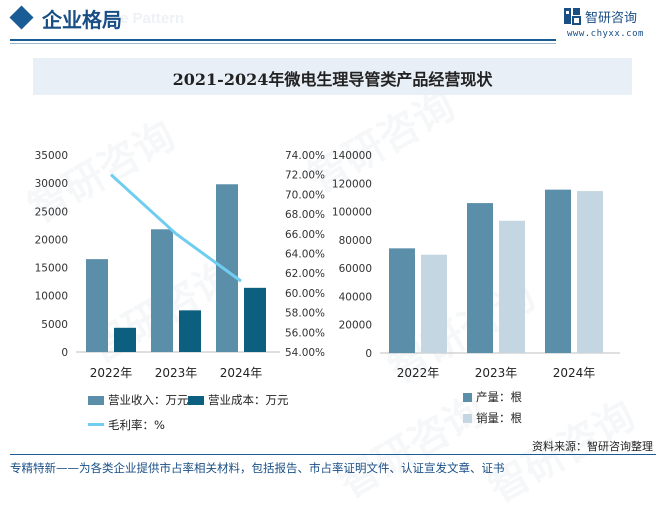 This screenshot has width=663, height=514. I want to click on header-divider-thin, so click(283, 43).